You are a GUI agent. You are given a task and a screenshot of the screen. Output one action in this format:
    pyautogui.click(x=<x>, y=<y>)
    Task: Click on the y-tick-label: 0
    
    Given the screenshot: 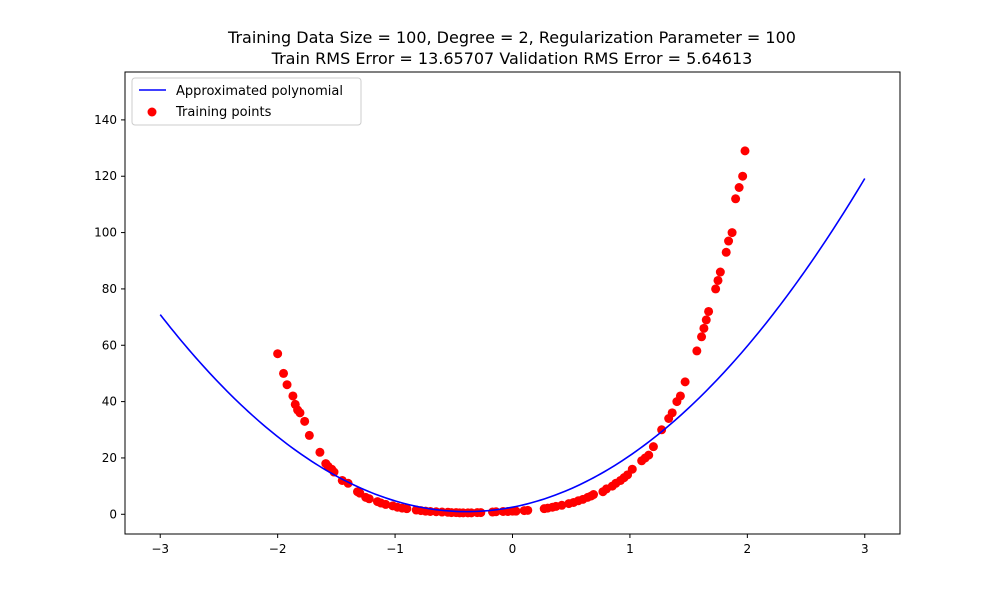 What is the action you would take?
    pyautogui.click(x=113, y=514)
    